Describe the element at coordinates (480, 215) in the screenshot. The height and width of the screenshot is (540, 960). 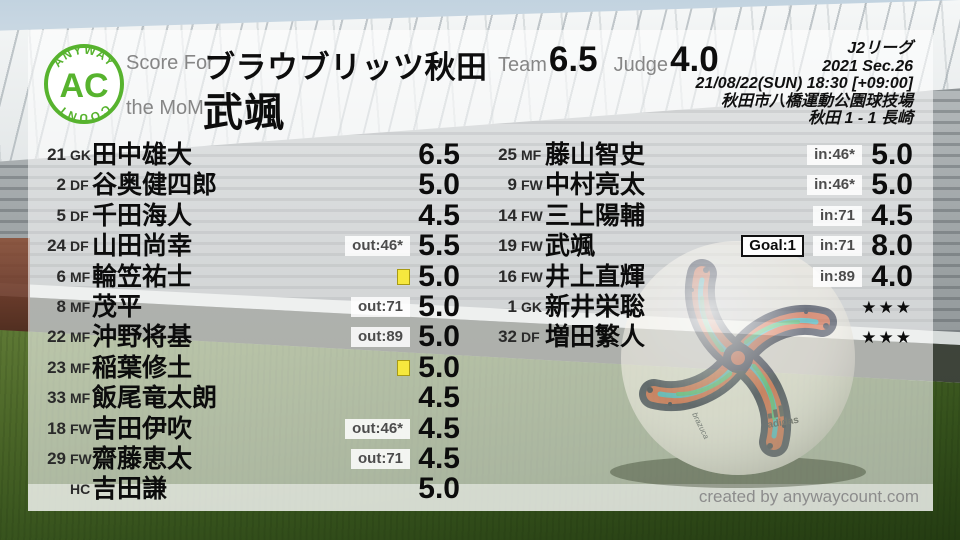
I see `player-row: 5 DF 千田海人 4.5` at that location.